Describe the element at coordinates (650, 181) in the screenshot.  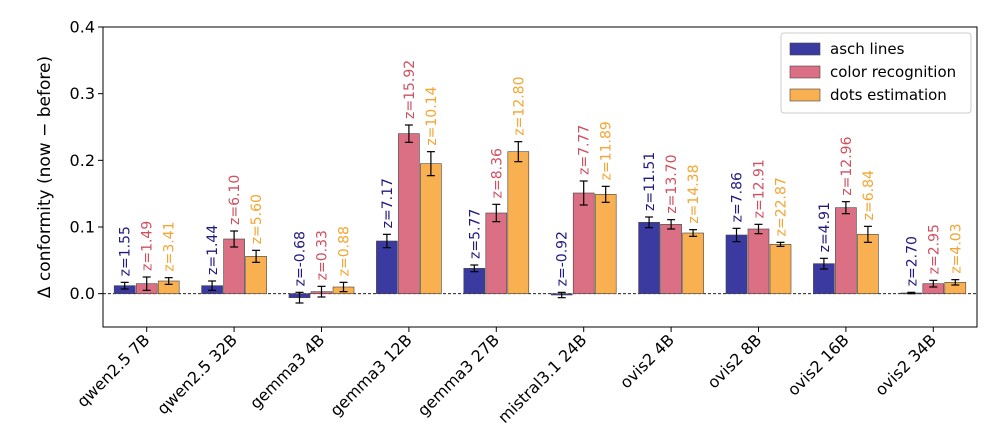
I see `z-label: z=11.51` at that location.